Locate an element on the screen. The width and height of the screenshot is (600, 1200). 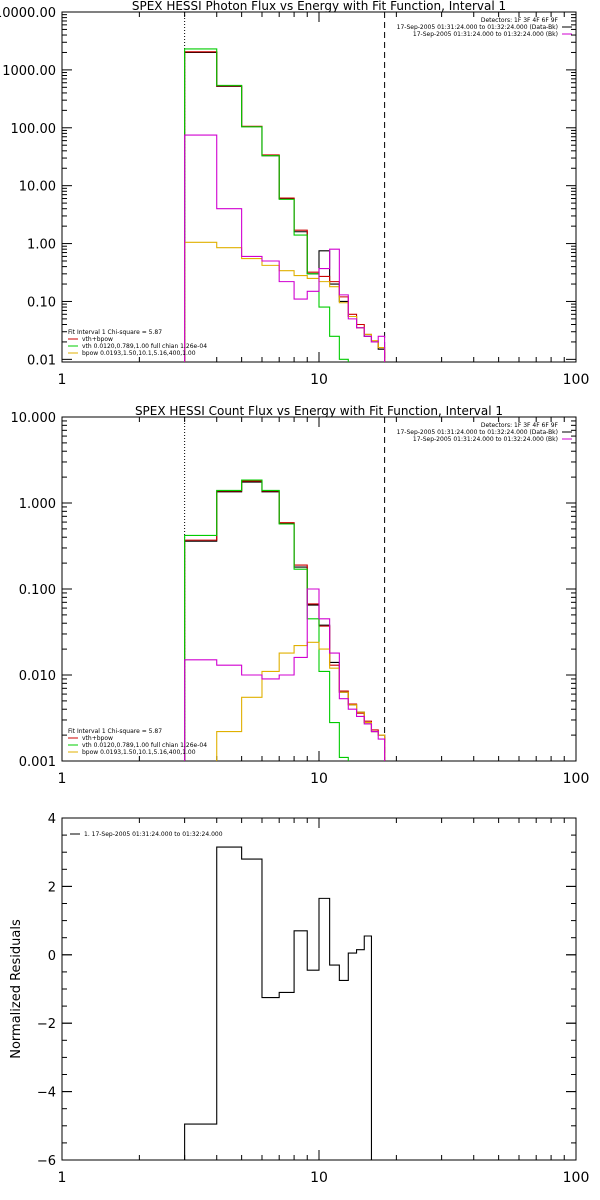
y-tick-label: 10.000 is located at coordinates (34, 418).